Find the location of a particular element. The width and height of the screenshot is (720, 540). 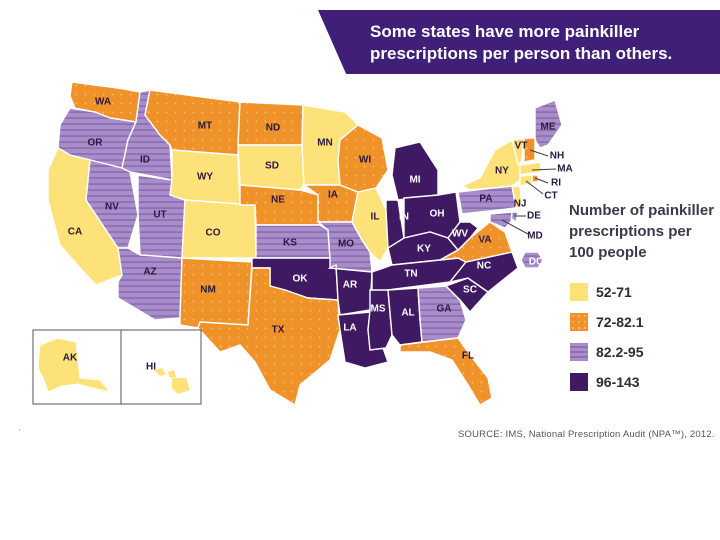

state-label-ia: IA is located at coordinates (333, 195).